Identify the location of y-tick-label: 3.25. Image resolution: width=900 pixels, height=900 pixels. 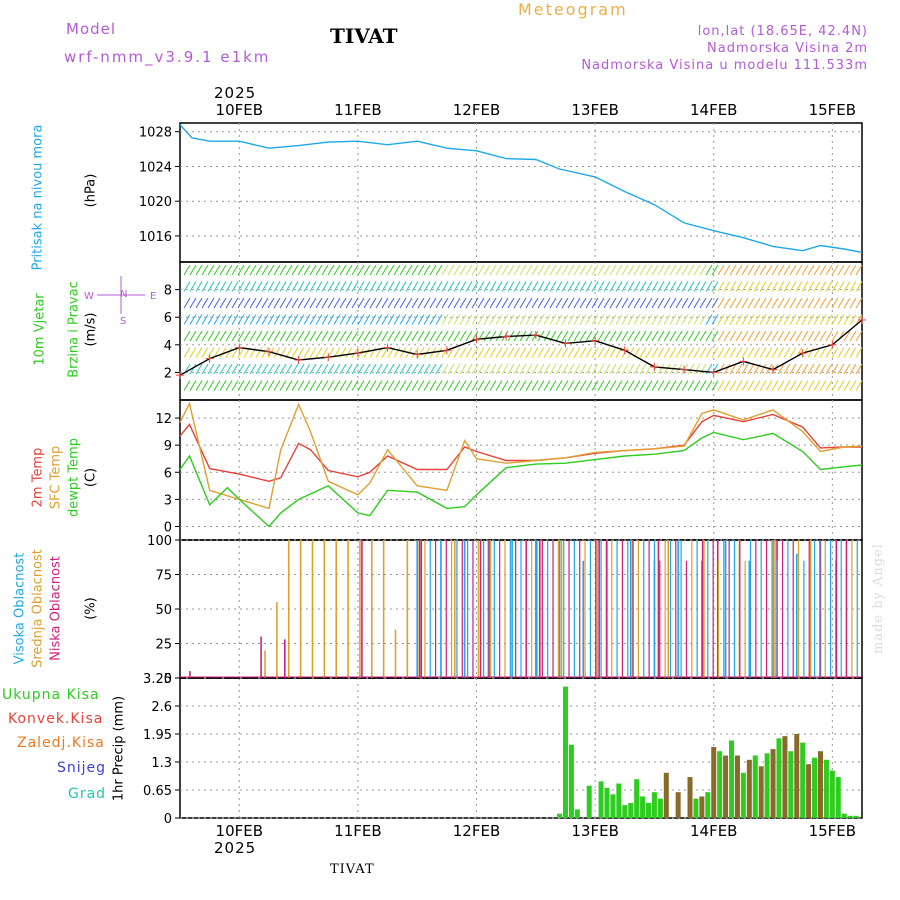
(157, 679).